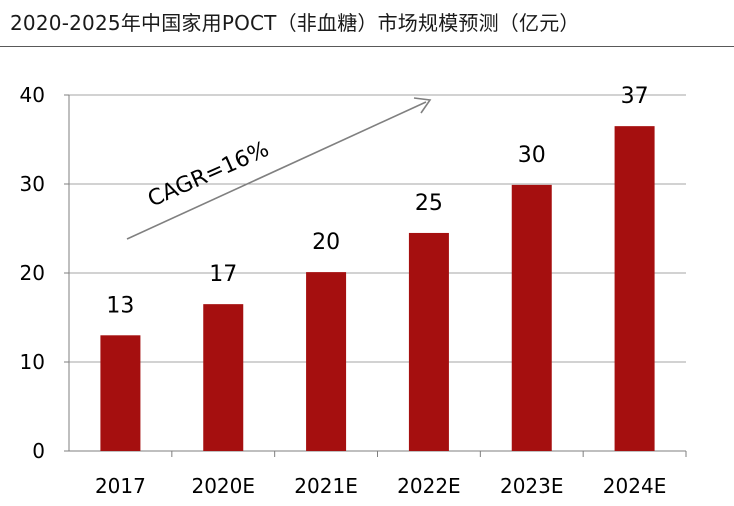  I want to click on title-divider, so click(367, 46).